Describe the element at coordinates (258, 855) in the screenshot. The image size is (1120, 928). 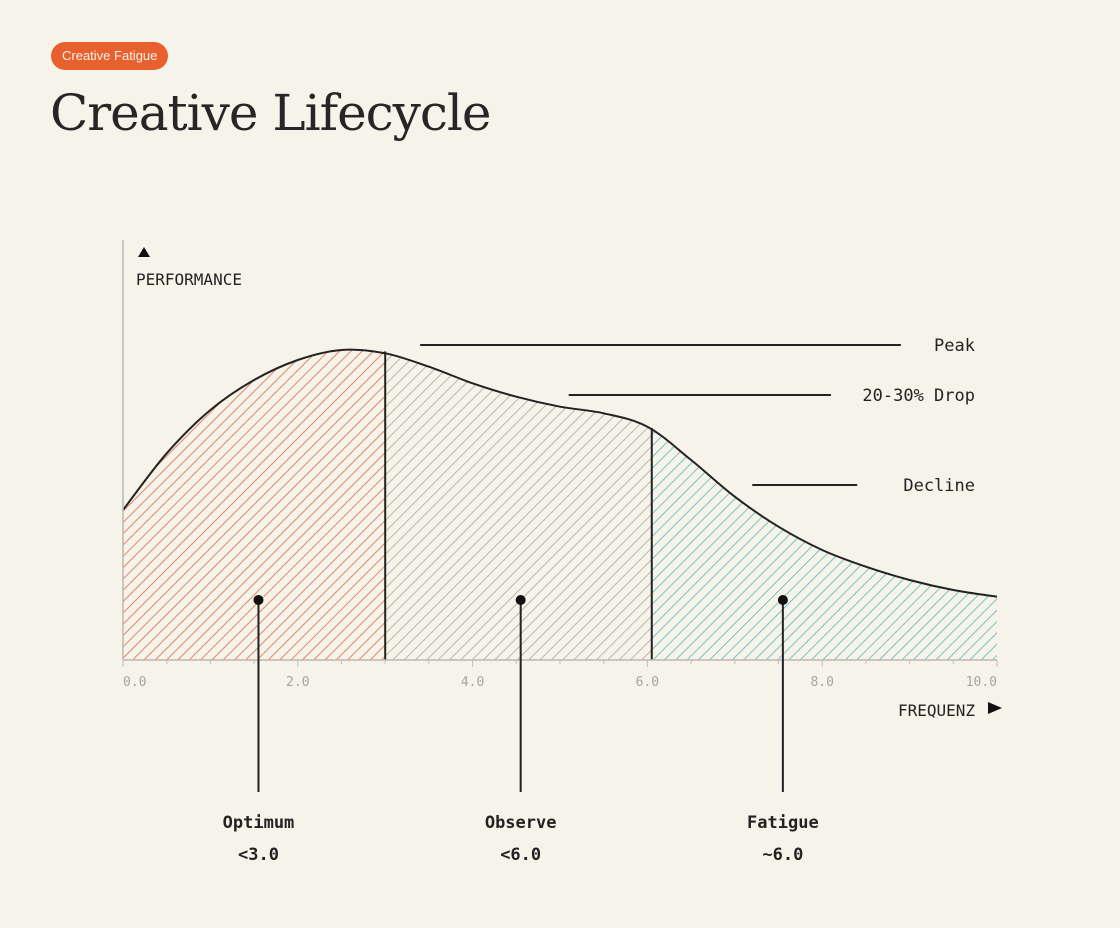
I see `zone-optimum-range: <3.0` at that location.